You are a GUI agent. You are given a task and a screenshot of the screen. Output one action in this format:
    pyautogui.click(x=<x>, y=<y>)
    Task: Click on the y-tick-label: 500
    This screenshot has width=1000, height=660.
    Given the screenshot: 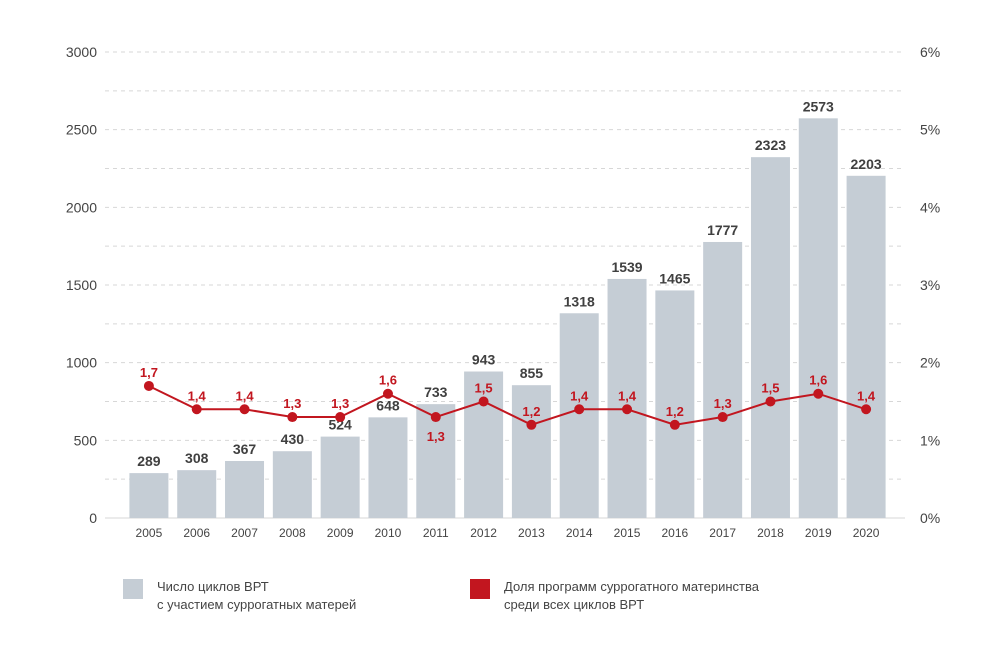 What is the action you would take?
    pyautogui.click(x=86, y=440)
    